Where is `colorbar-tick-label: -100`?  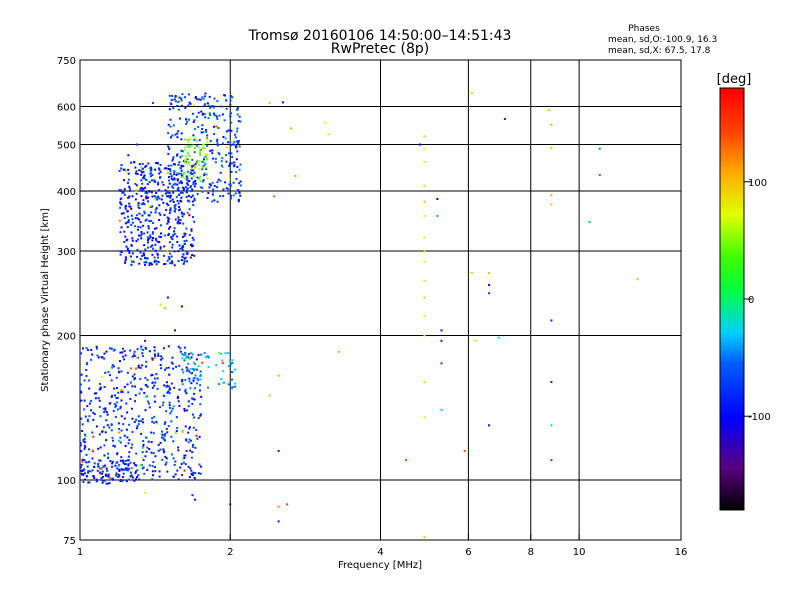 colorbar-tick-label: -100 is located at coordinates (759, 417).